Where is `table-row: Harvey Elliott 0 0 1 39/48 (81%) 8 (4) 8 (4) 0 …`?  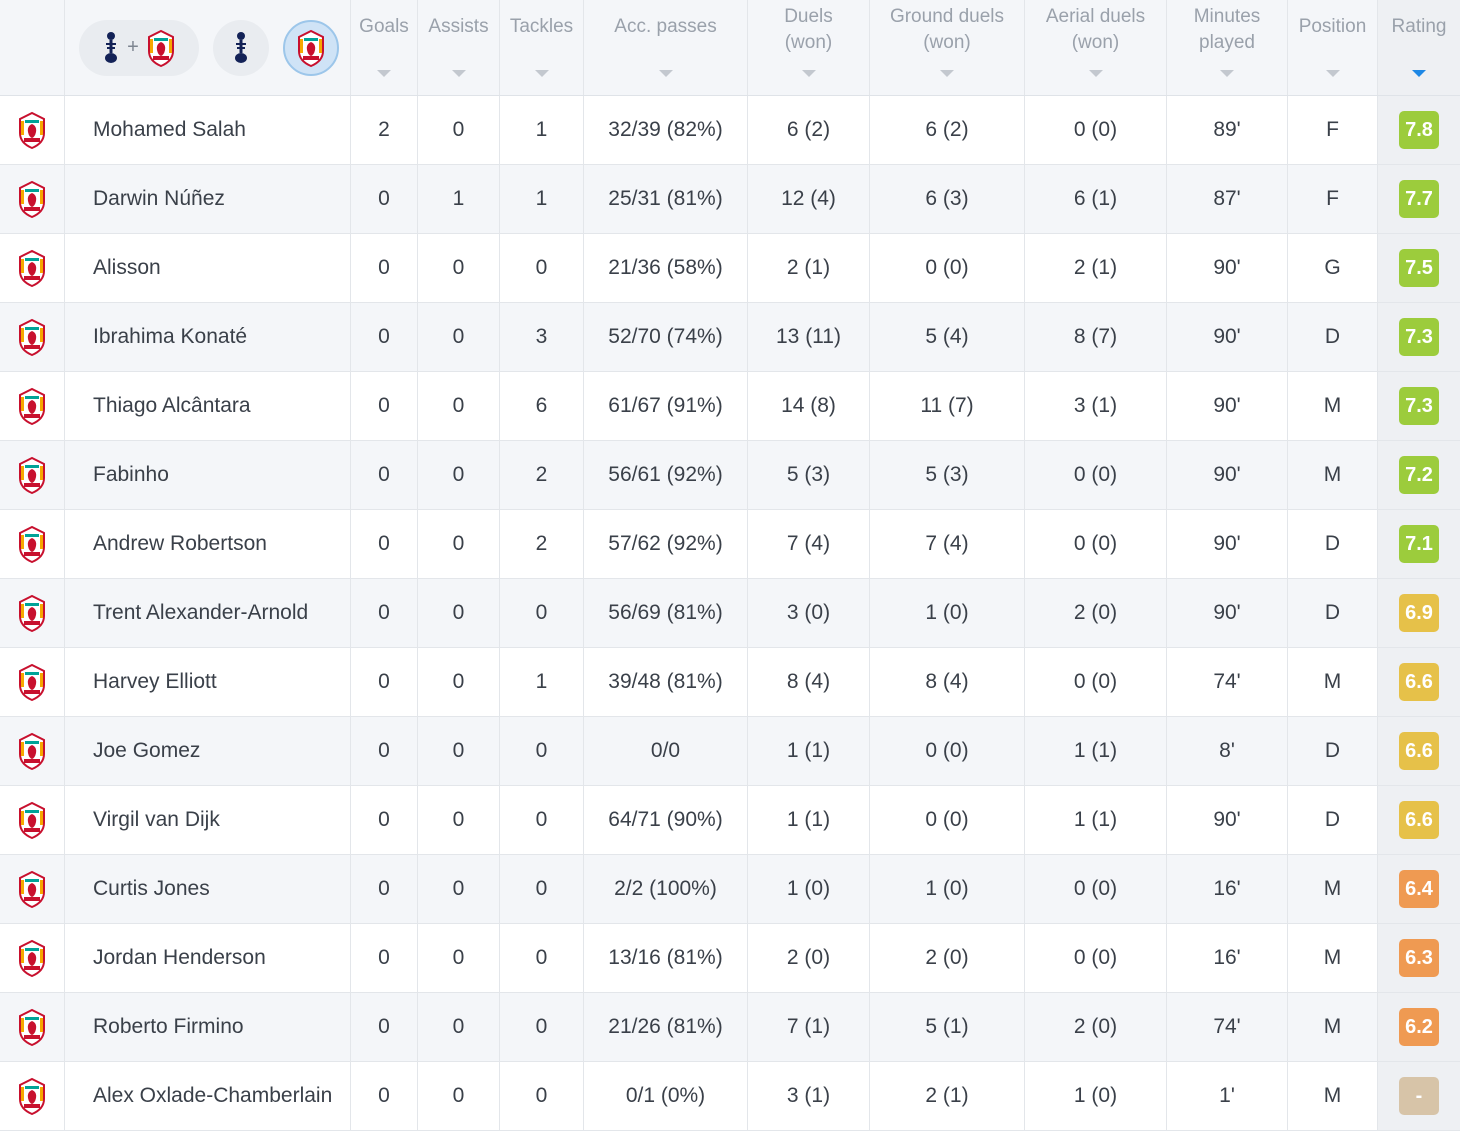 table-row: Harvey Elliott 0 0 1 39/48 (81%) 8 (4) 8 (4) 0 … is located at coordinates (730, 682).